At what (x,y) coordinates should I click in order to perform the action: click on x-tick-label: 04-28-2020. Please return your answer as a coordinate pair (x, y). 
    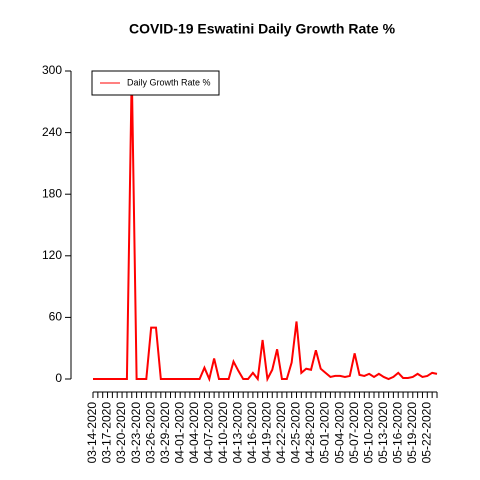
    Looking at the image, I should click on (310, 433).